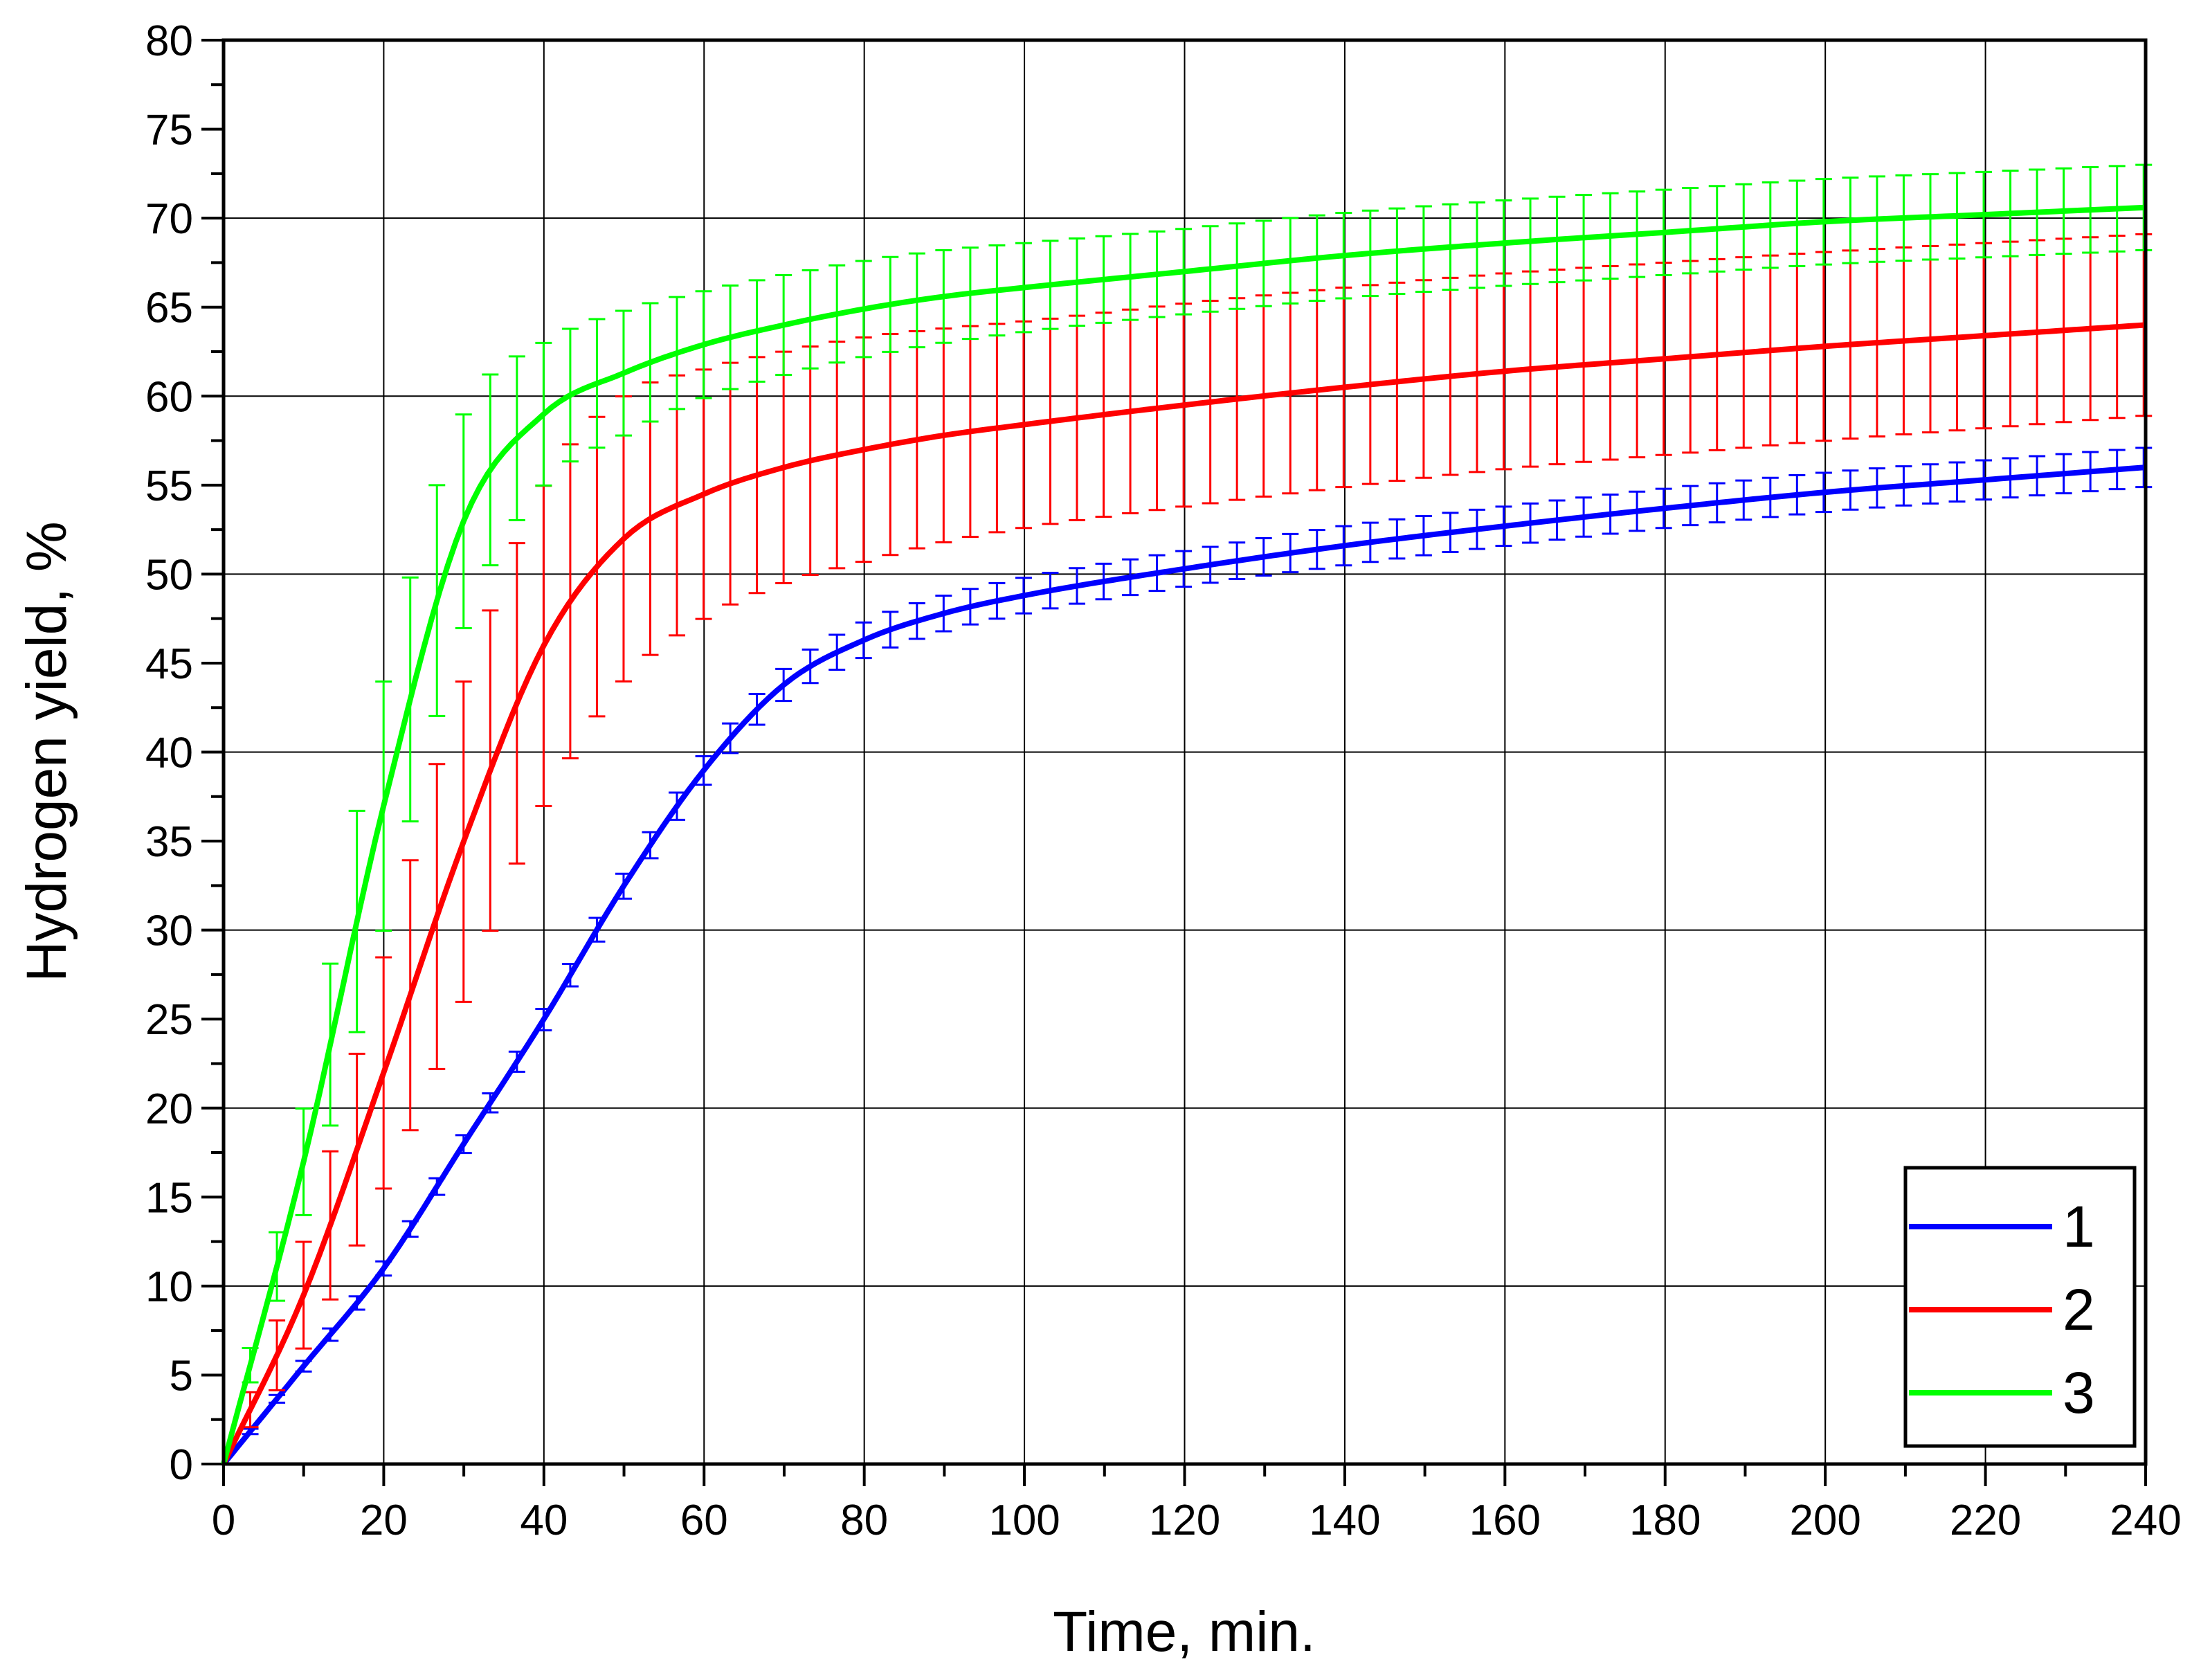  I want to click on x-tick-label: 180, so click(1665, 1520).